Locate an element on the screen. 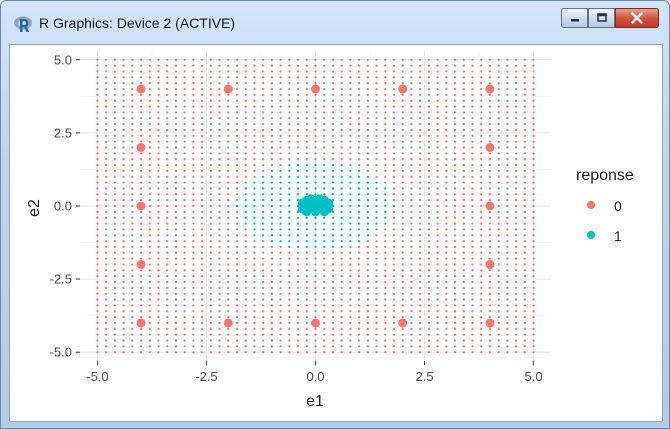 The height and width of the screenshot is (429, 670). minimize-button is located at coordinates (574, 18).